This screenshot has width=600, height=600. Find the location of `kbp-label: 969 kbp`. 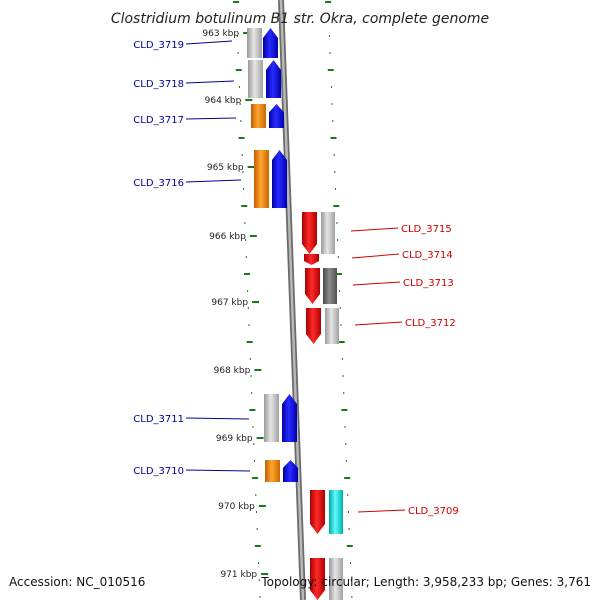

kbp-label: 969 kbp is located at coordinates (234, 439).